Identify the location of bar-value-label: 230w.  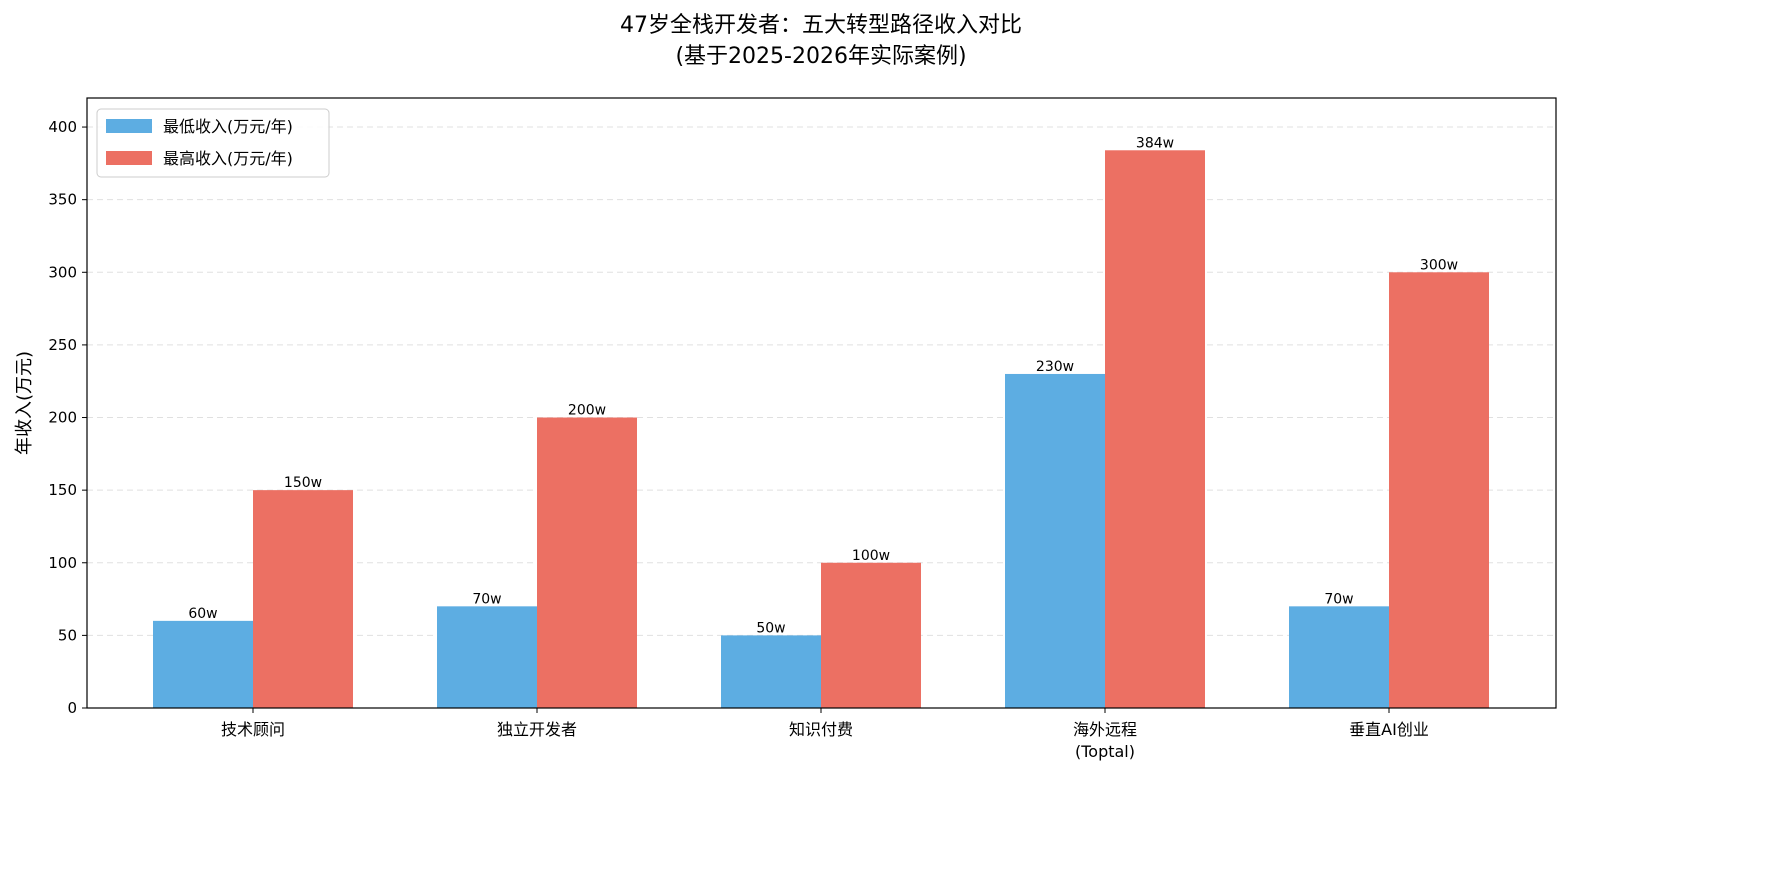
(1055, 367).